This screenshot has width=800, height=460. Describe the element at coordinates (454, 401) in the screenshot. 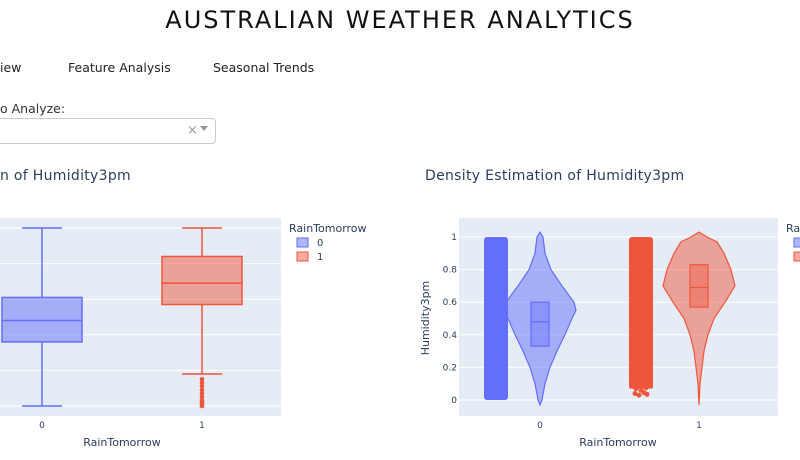

I see `y-tick-label: 0` at that location.